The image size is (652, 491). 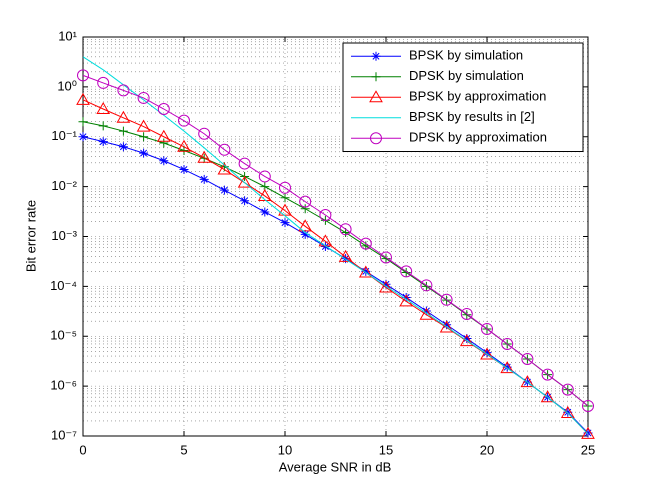 What do you see at coordinates (477, 96) in the screenshot?
I see `legend-label: BPSK by approximation` at bounding box center [477, 96].